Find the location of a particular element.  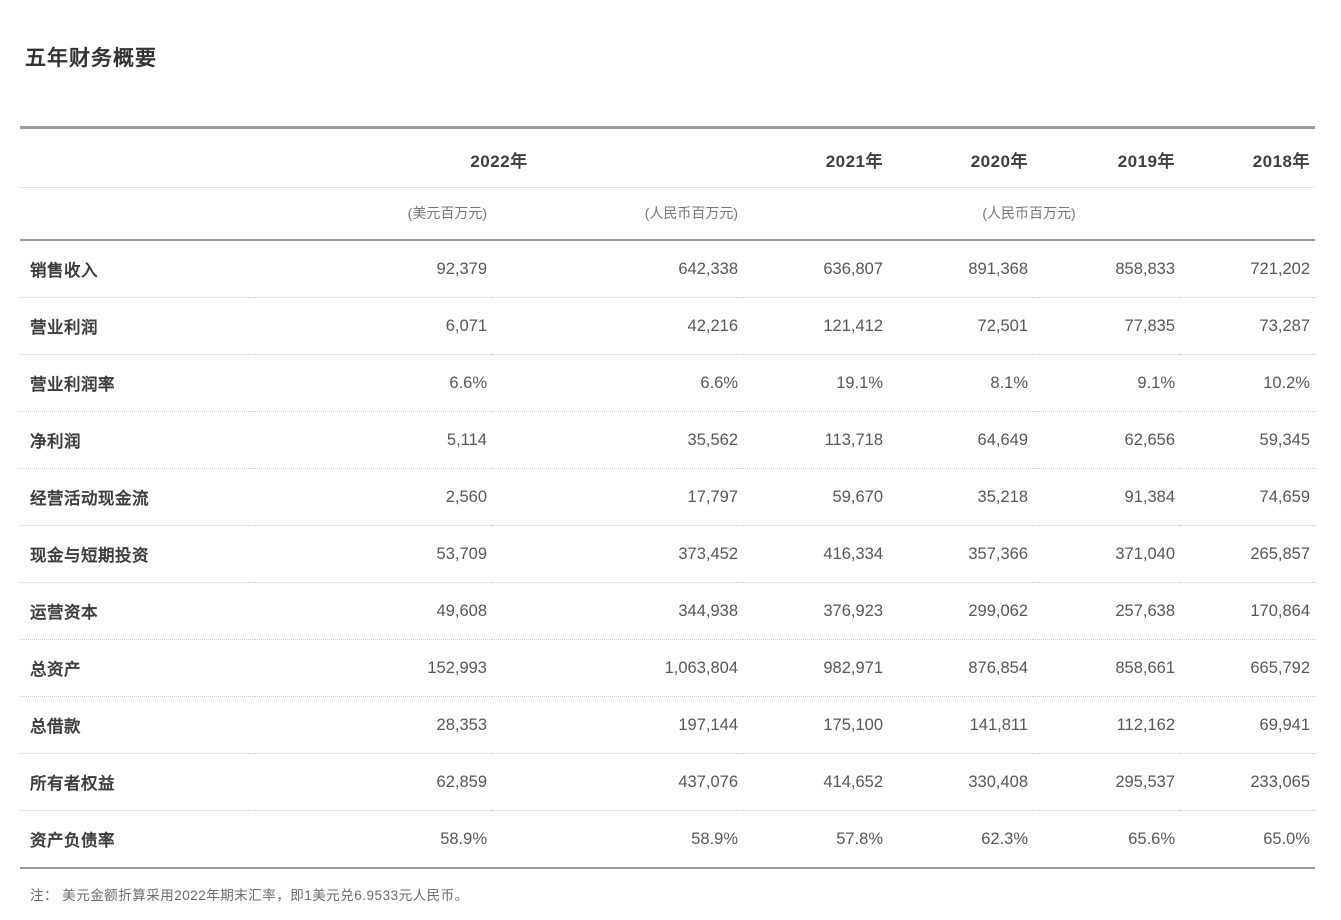

table-cell: 357,366 is located at coordinates (961, 554).